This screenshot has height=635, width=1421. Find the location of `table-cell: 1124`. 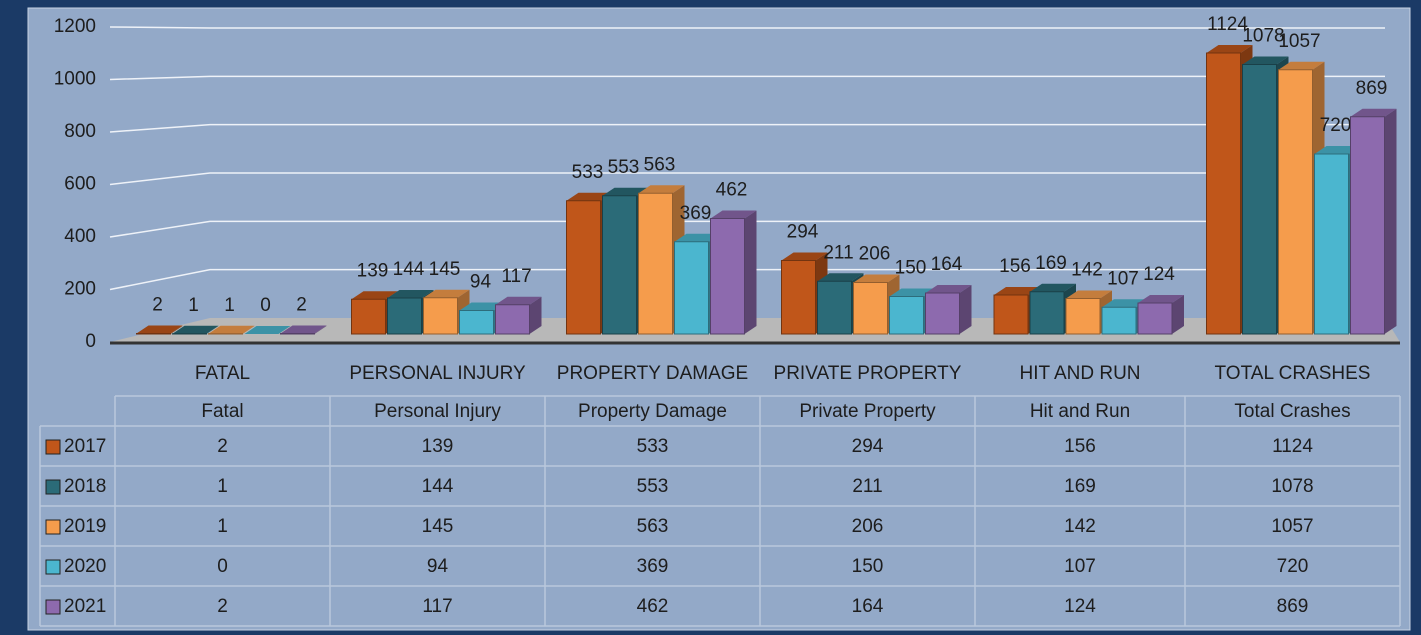

table-cell: 1124 is located at coordinates (1292, 446).